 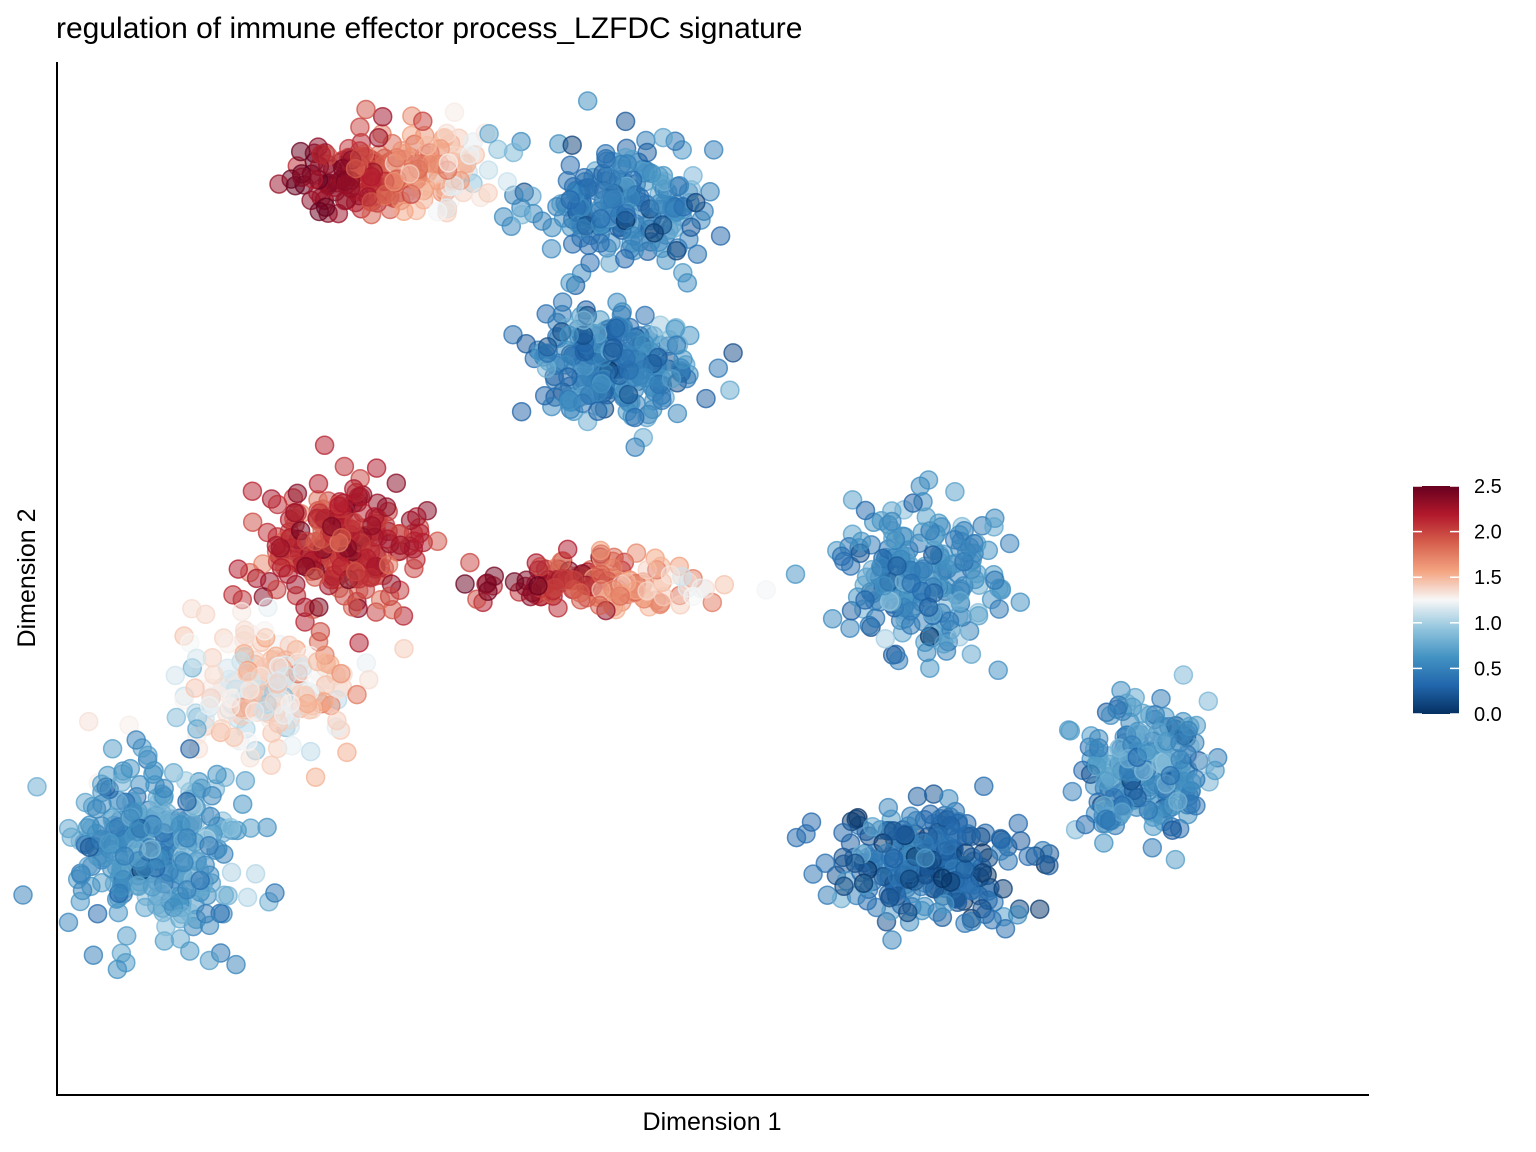 I want to click on x-axis-label: Dimension 1, so click(x=712, y=1122).